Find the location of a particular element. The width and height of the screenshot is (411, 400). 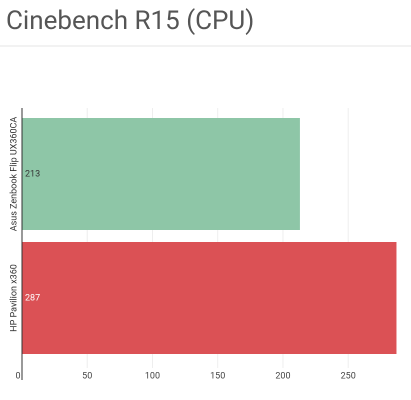

chart-title: Cinebench R15 (CPU) is located at coordinates (130, 21).